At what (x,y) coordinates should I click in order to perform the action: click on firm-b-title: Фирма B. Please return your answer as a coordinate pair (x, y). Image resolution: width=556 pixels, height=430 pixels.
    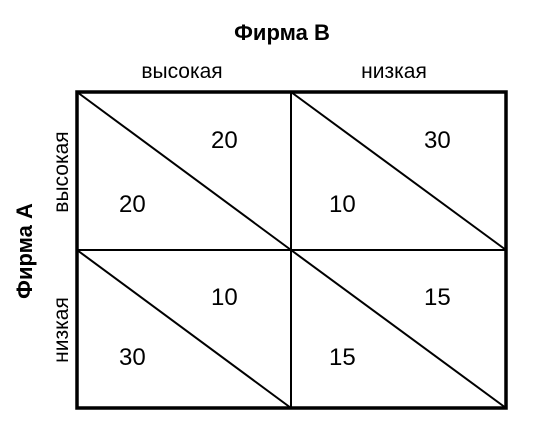
    Looking at the image, I should click on (282, 32).